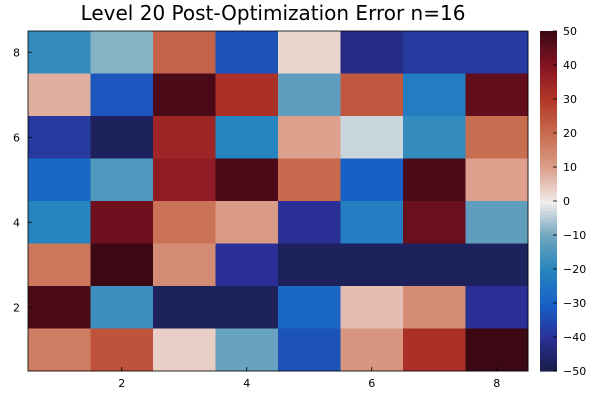  Describe the element at coordinates (309, 378) in the screenshot. I see `x-axis: 2 4 6 8` at that location.